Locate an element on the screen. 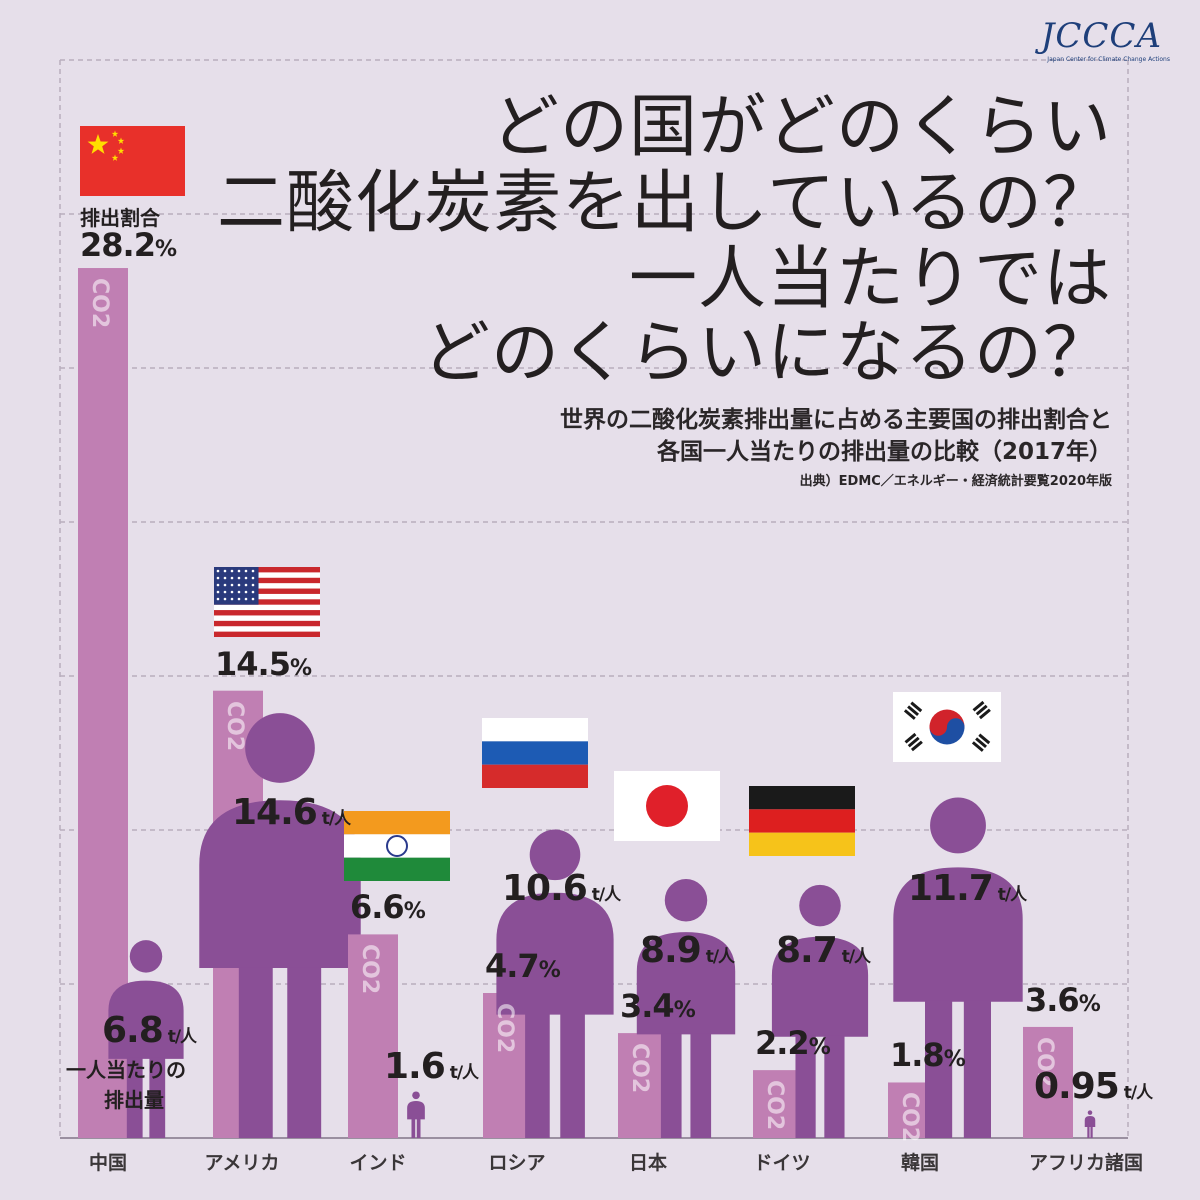 This screenshot has height=1200, width=1200. category-label-8: アフリカ諸国 is located at coordinates (1086, 1163).